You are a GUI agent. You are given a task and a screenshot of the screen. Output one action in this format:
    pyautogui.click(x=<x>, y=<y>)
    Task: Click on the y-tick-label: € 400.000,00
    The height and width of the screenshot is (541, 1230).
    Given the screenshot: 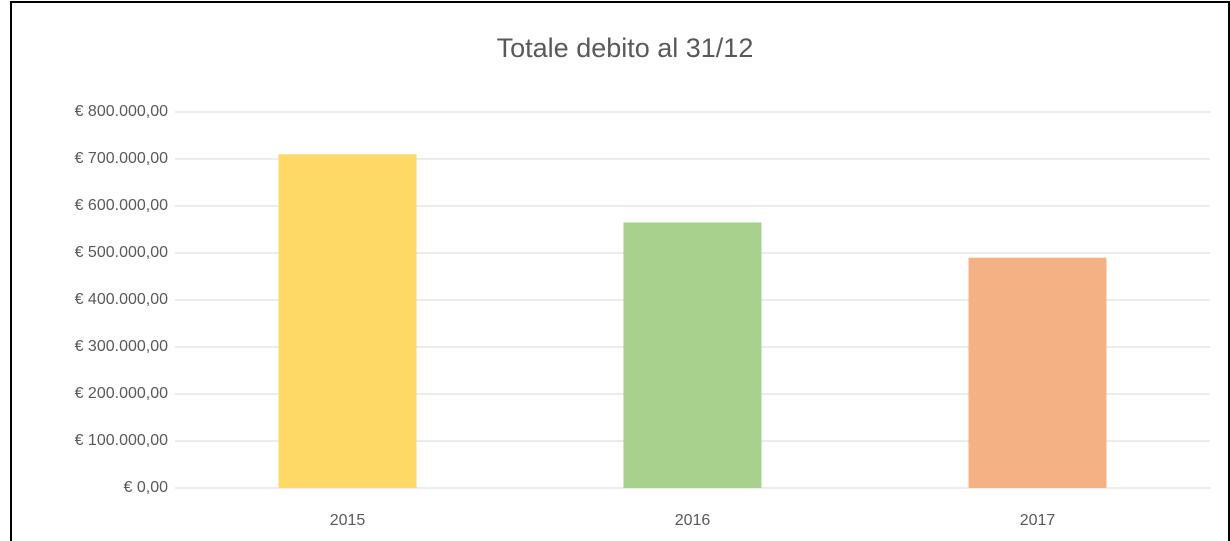 What is the action you would take?
    pyautogui.click(x=122, y=299)
    